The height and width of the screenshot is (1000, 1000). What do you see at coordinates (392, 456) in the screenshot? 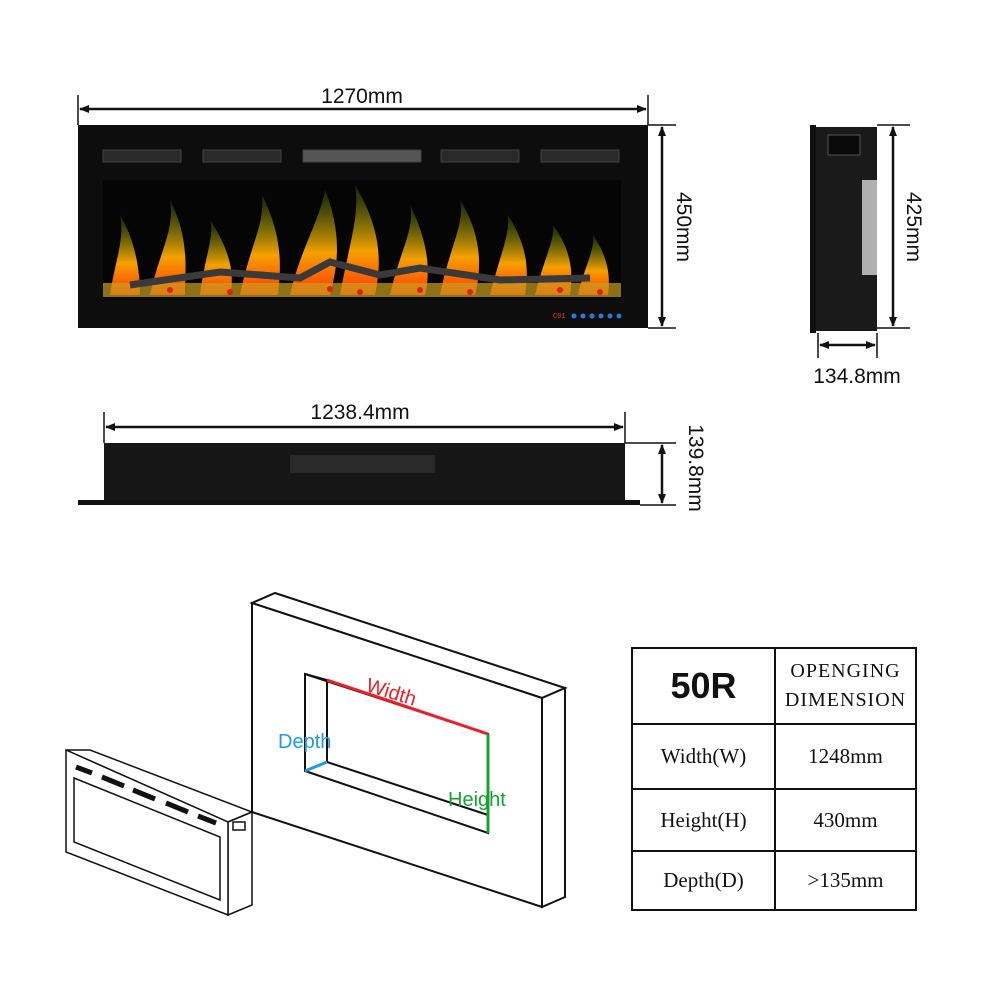
I see `top-view: 1238.4mm 139.8mm` at bounding box center [392, 456].